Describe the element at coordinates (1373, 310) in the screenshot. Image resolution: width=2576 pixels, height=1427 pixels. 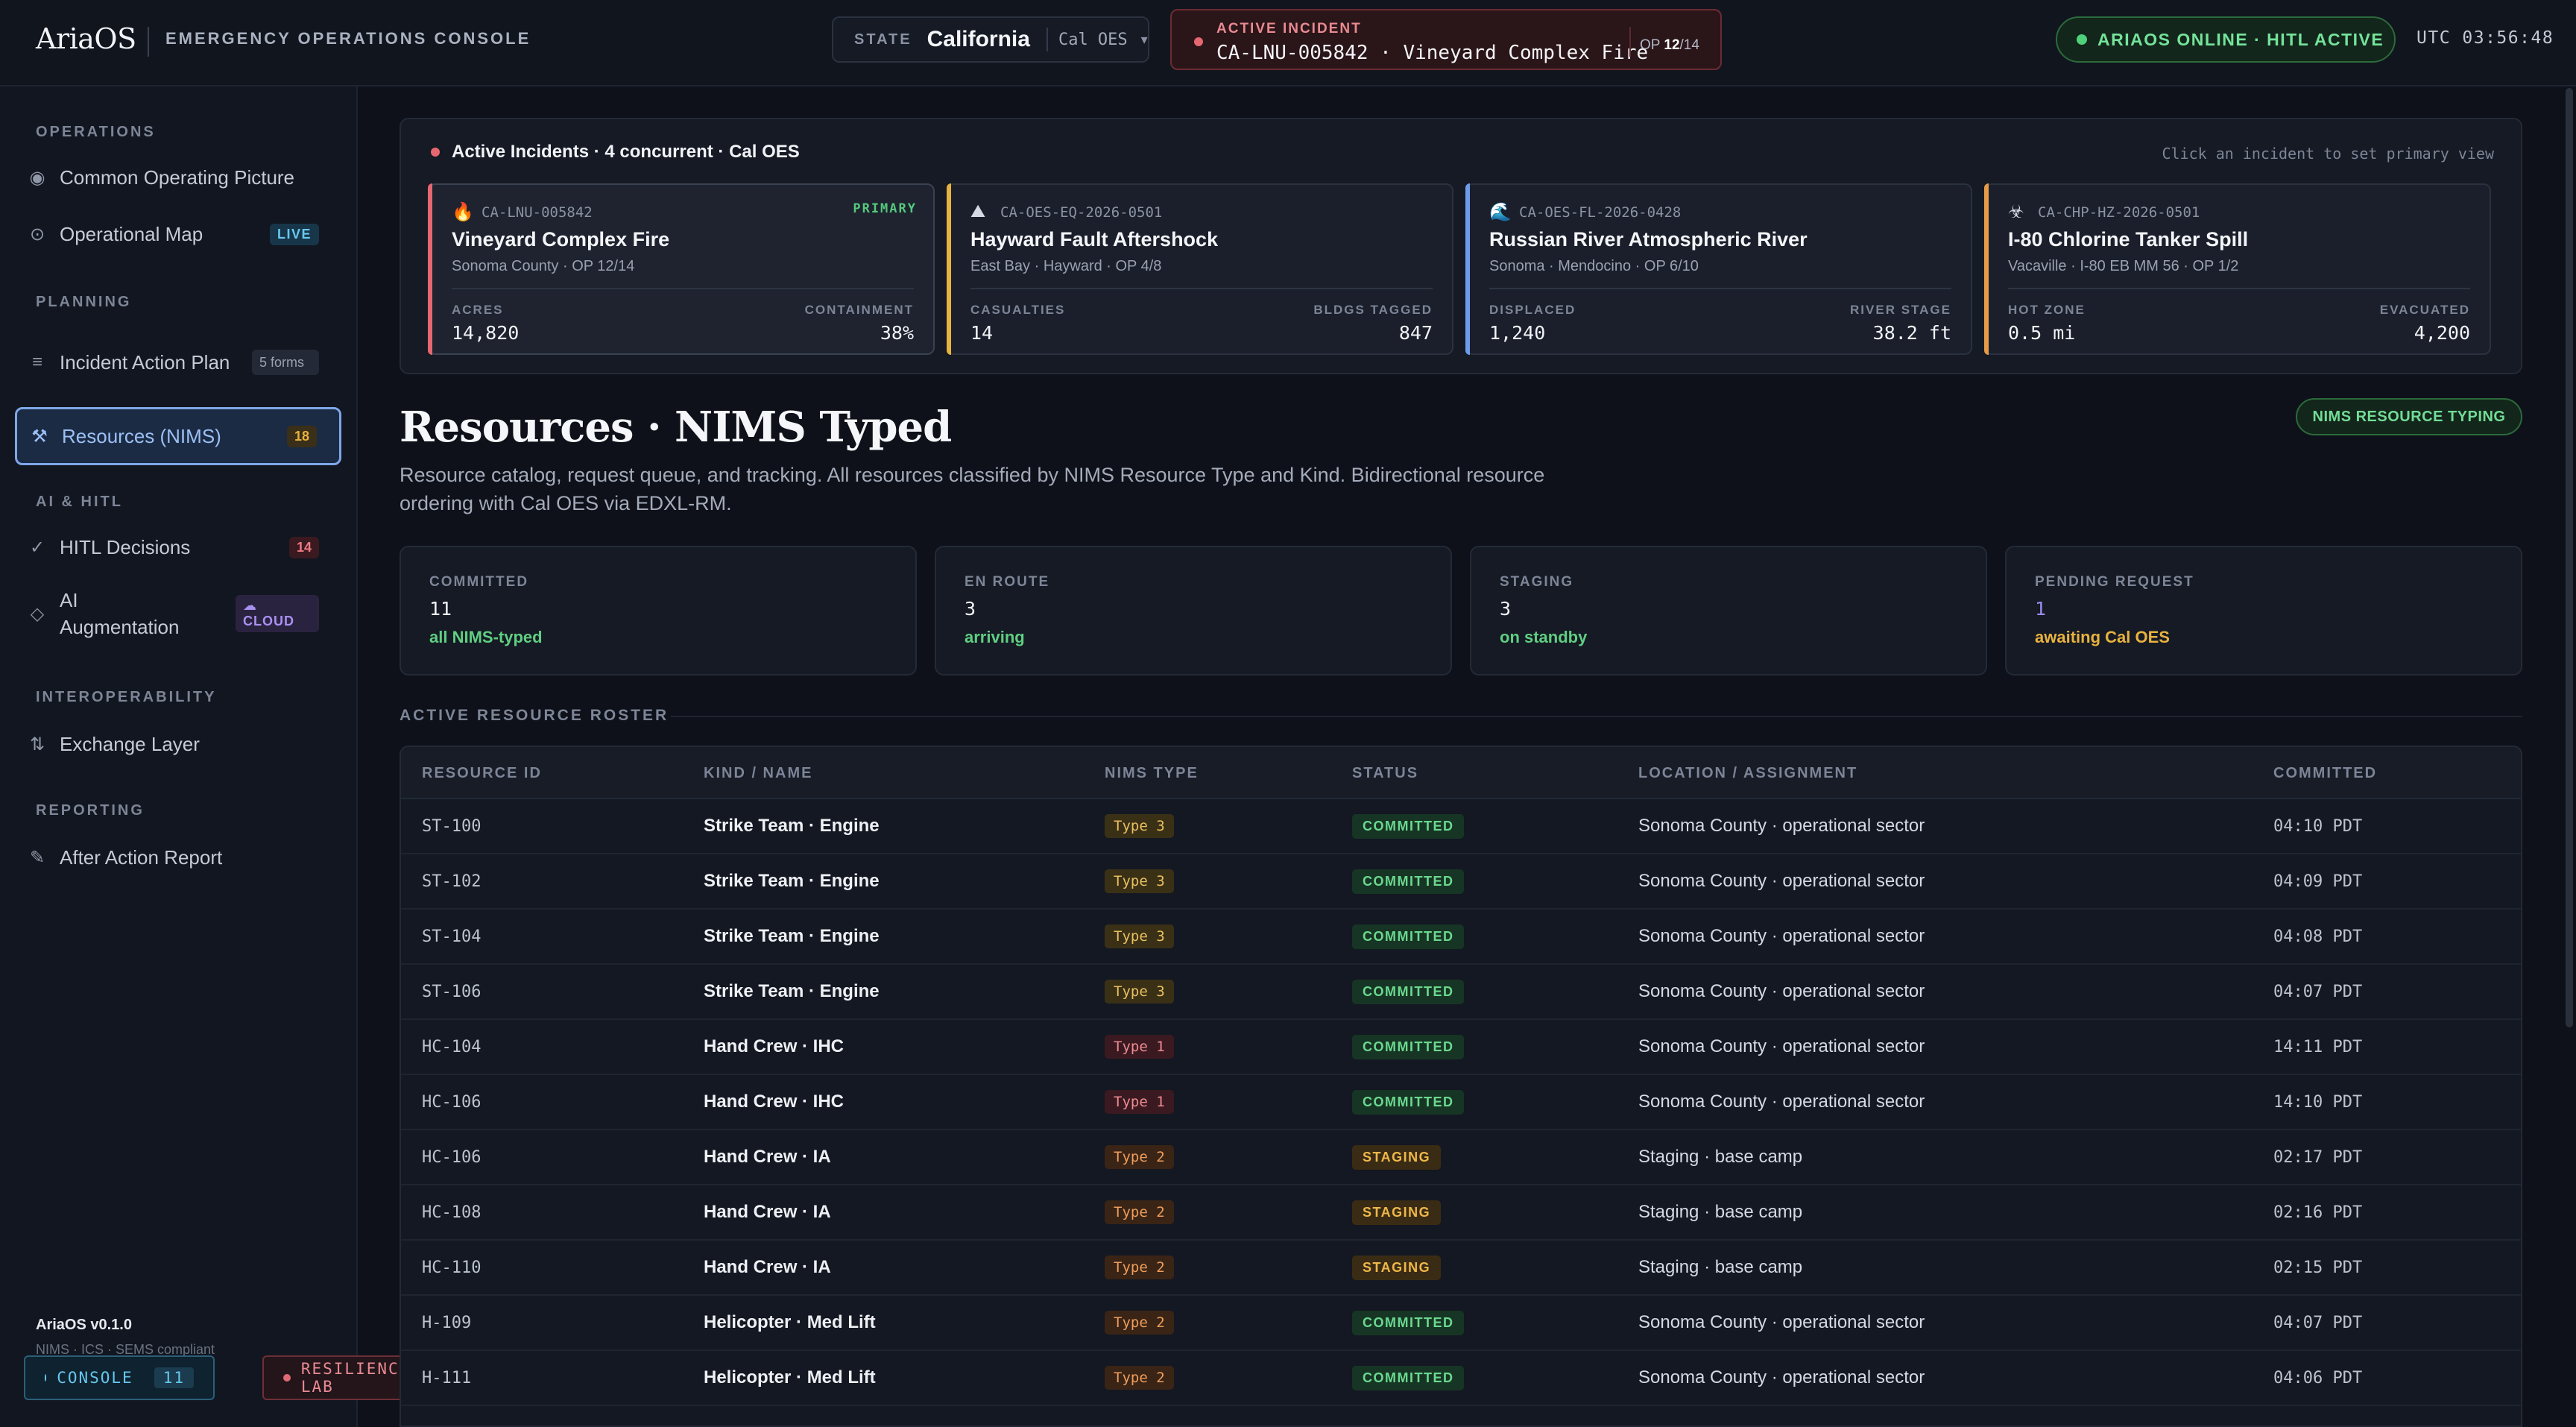
I see `metric-right-label: BLDGS TAGGED` at that location.